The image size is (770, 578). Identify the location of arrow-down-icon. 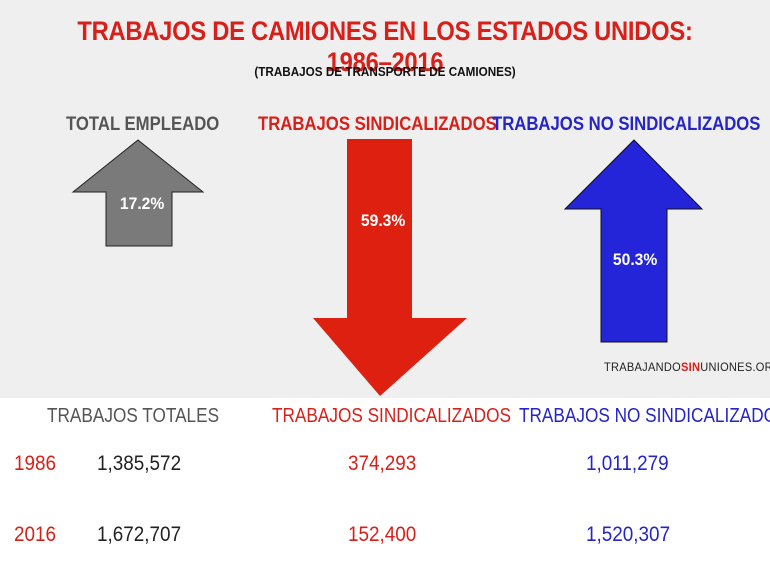
(390, 267).